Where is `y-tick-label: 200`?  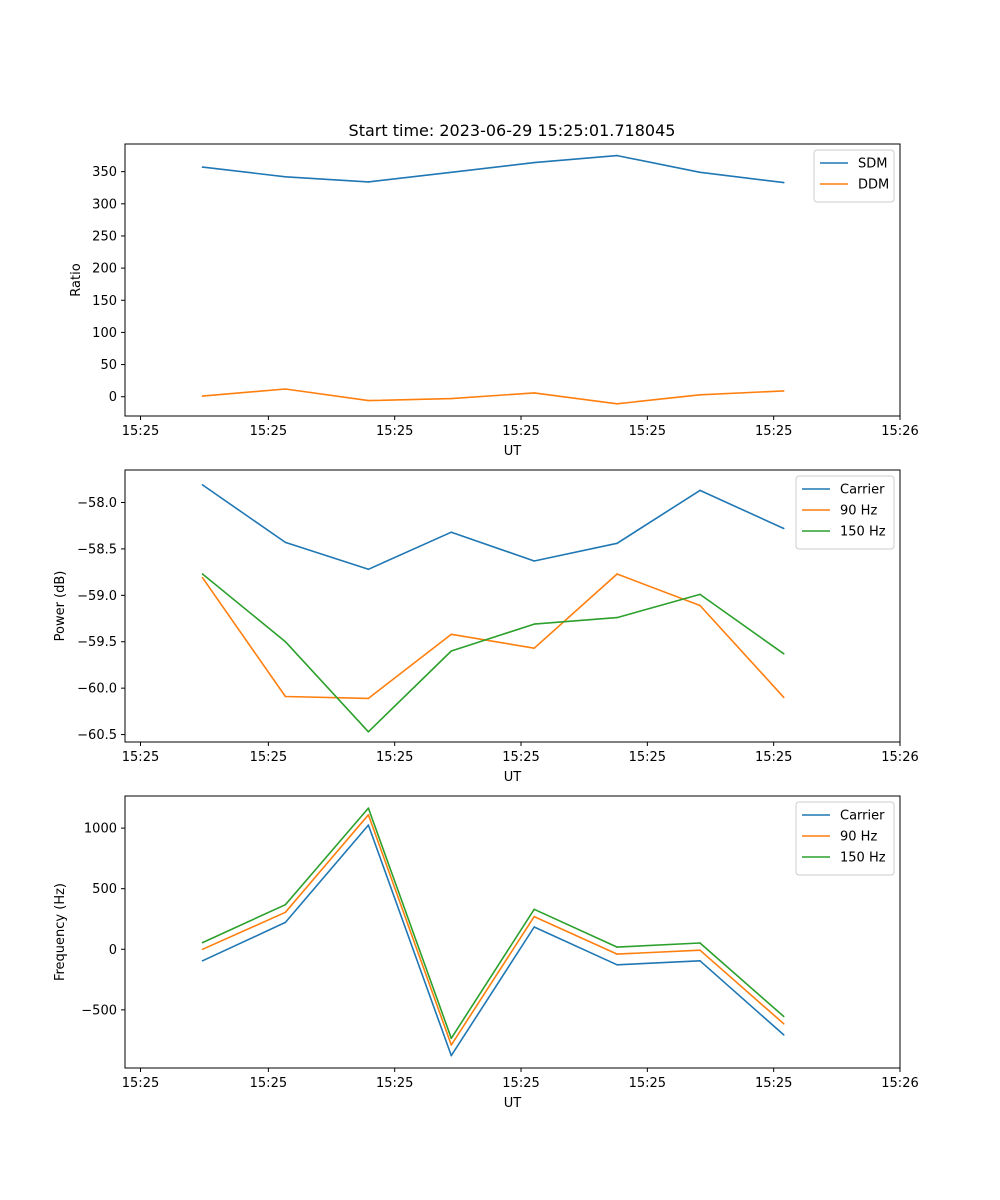 y-tick-label: 200 is located at coordinates (104, 269).